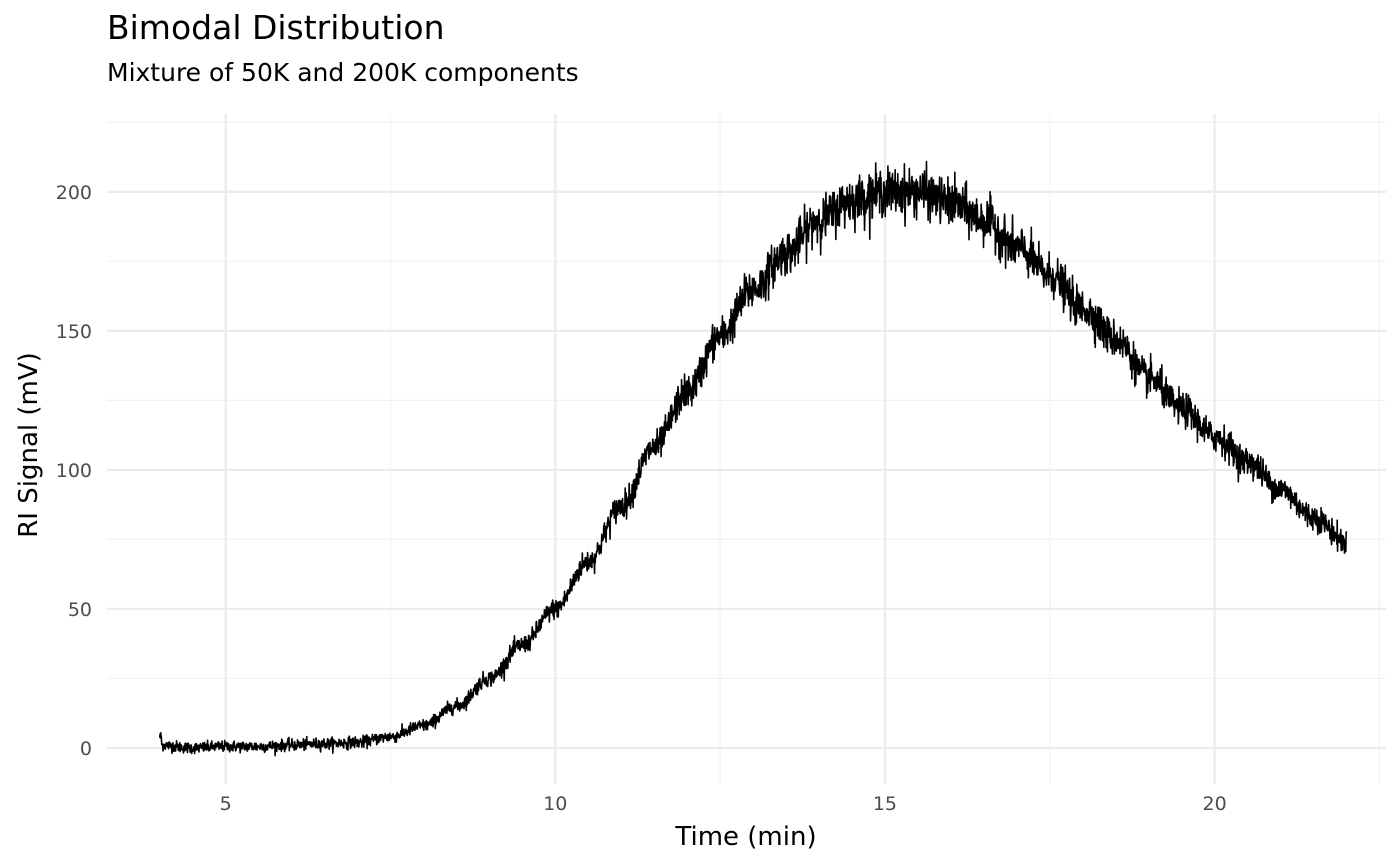 This screenshot has width=1400, height=866. Describe the element at coordinates (276, 27) in the screenshot. I see `chart-title: Bimodal Distribution` at that location.